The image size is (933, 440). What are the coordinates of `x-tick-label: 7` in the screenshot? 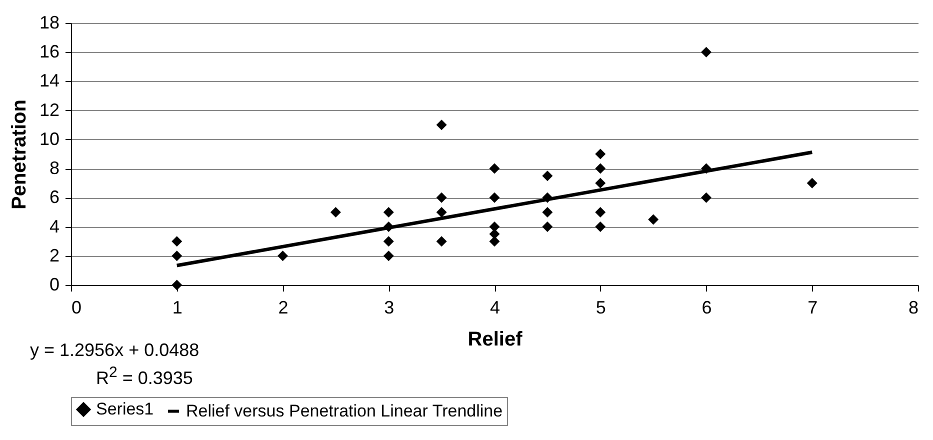 It's located at (813, 308).